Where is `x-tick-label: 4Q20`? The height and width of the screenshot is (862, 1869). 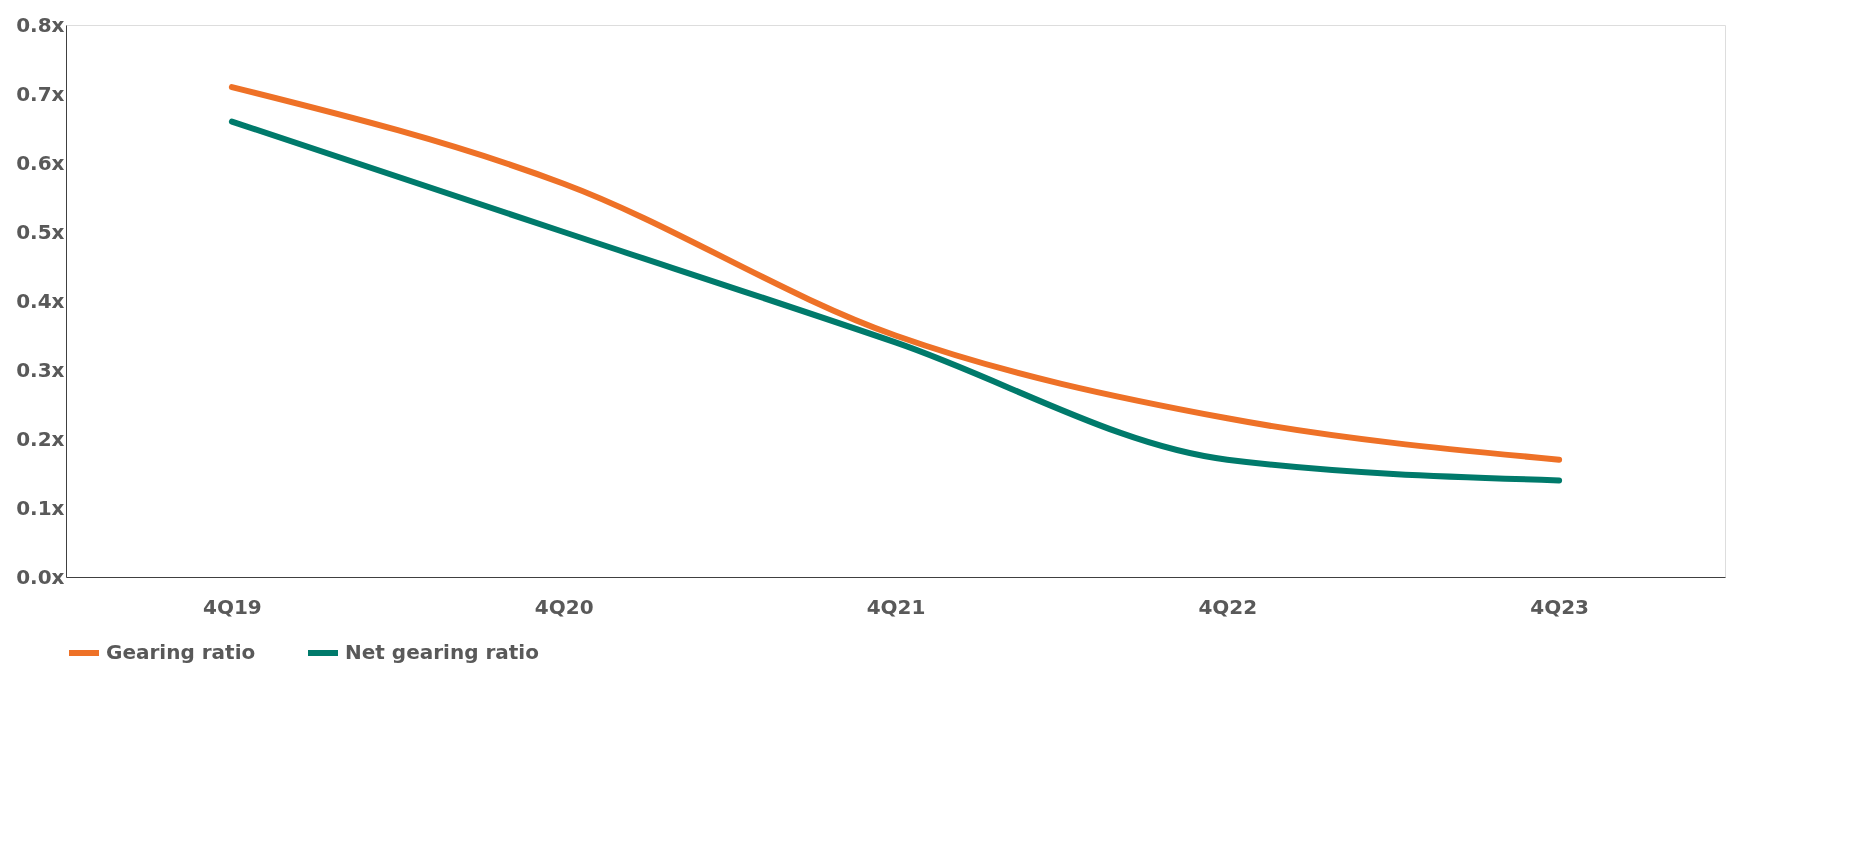
x-tick-label: 4Q20 is located at coordinates (564, 606).